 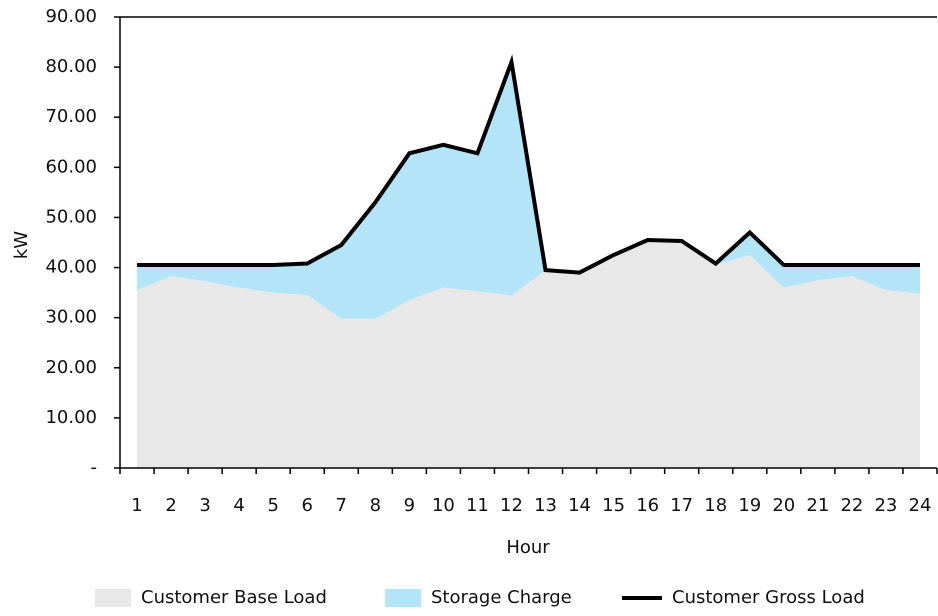 What do you see at coordinates (272, 505) in the screenshot?
I see `x-tick-label: 5` at bounding box center [272, 505].